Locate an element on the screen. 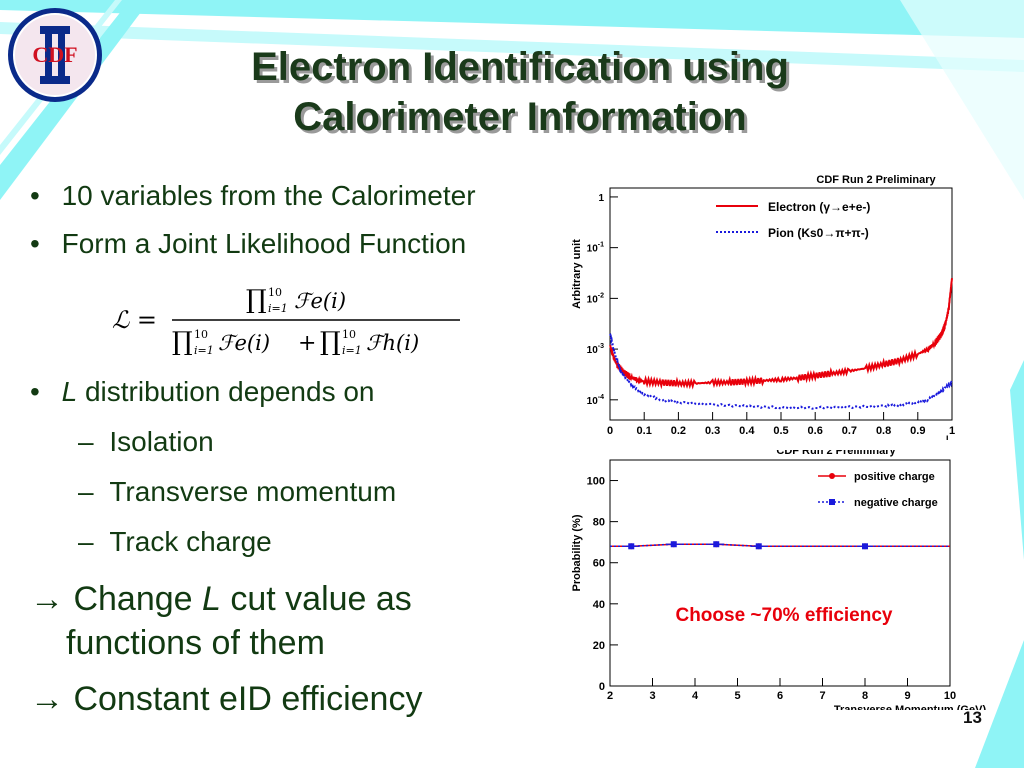  subbullet-charge-text: Track charge is located at coordinates (190, 541).